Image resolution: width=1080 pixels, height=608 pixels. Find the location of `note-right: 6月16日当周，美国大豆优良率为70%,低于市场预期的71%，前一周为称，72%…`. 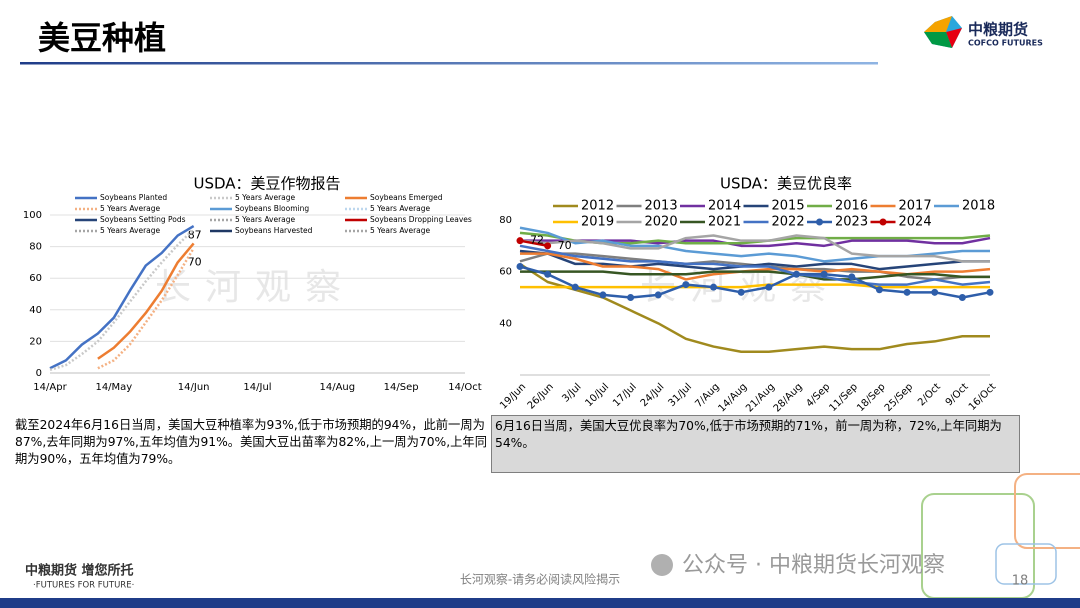

note-right: 6月16日当周，美国大豆优良率为70%,低于市场预期的71%，前一周为称，72%… is located at coordinates (755, 444).